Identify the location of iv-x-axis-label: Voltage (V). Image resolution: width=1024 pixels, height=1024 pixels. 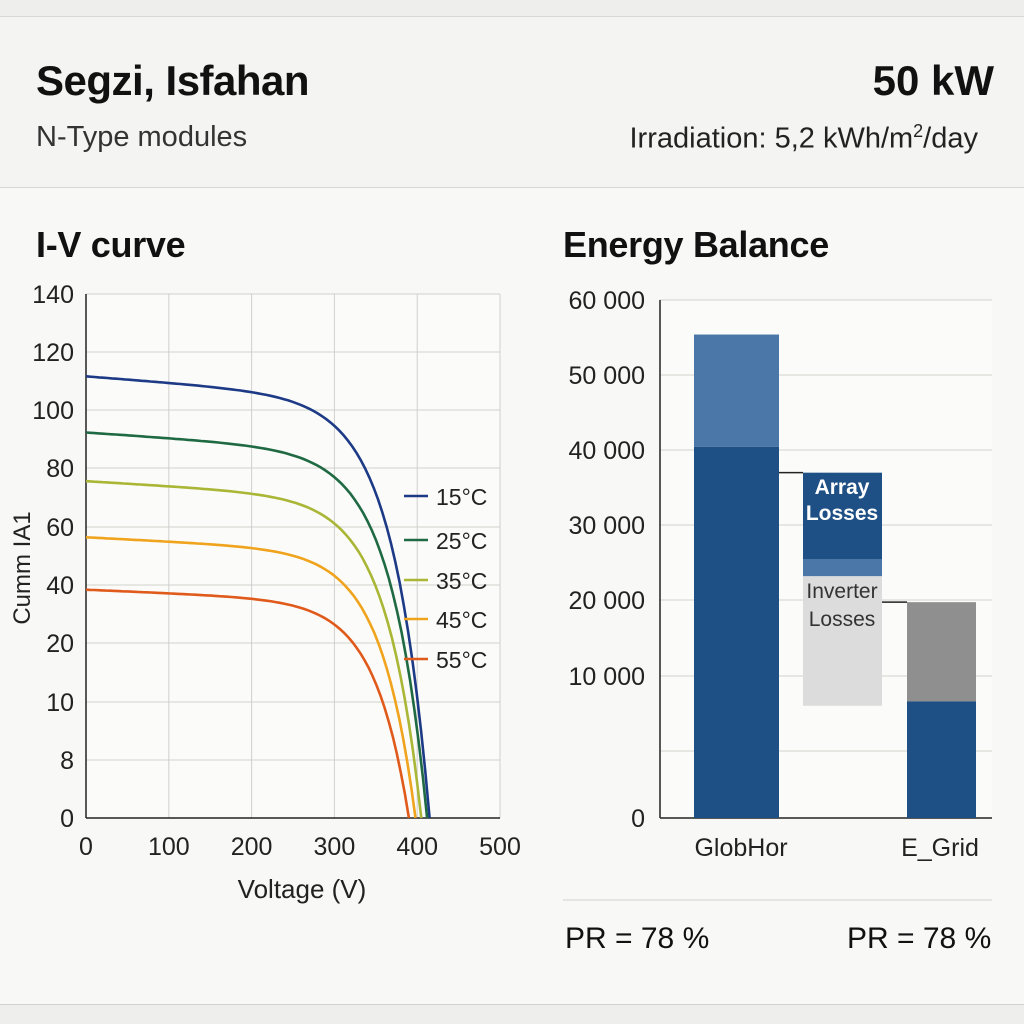
(302, 889).